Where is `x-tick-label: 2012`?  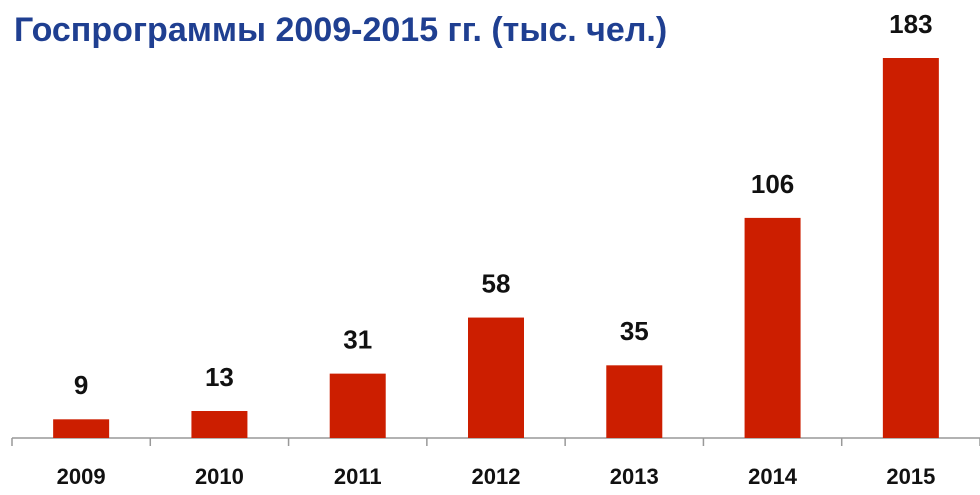
x-tick-label: 2012 is located at coordinates (496, 476).